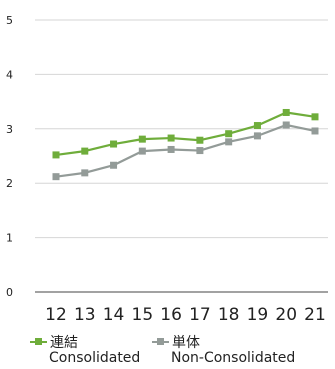  What do you see at coordinates (9, 129) in the screenshot?
I see `y-tick-label-3: 3` at bounding box center [9, 129].